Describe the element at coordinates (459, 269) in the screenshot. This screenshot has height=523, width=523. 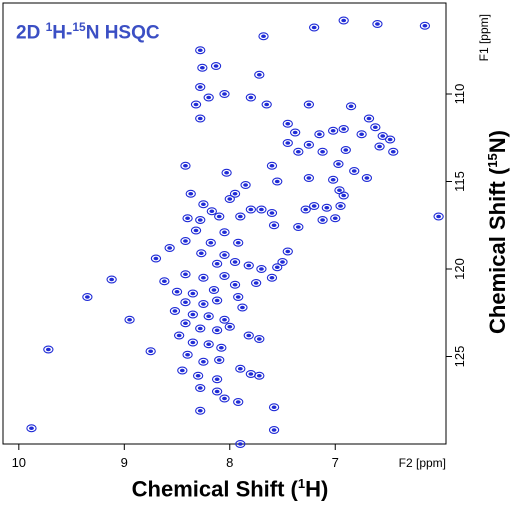
I see `y-tick-label-2: 120` at that location.